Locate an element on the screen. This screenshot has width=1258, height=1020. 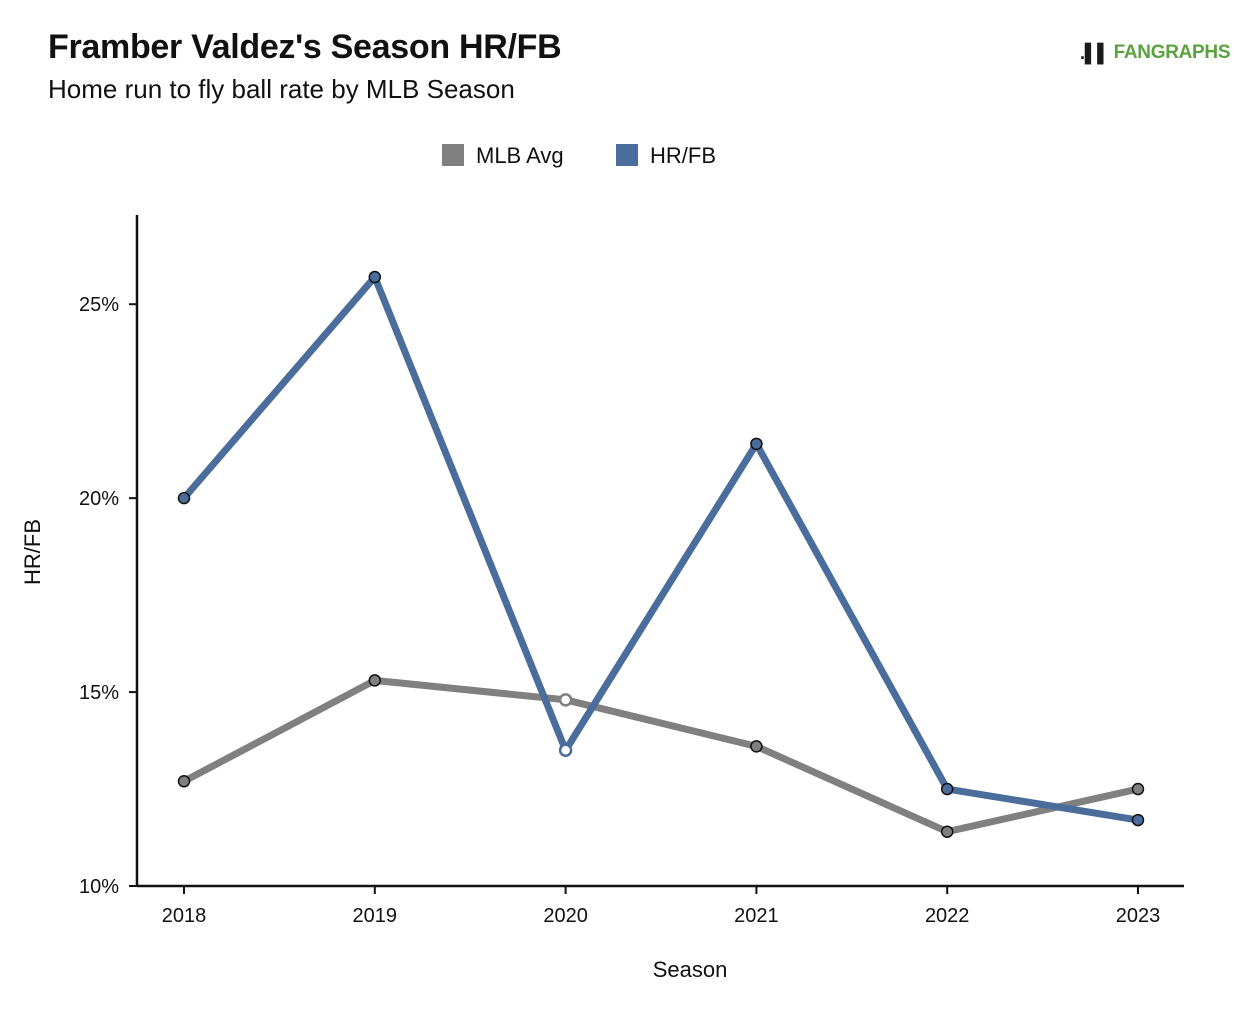
x-tick-label: 2018 is located at coordinates (184, 916).